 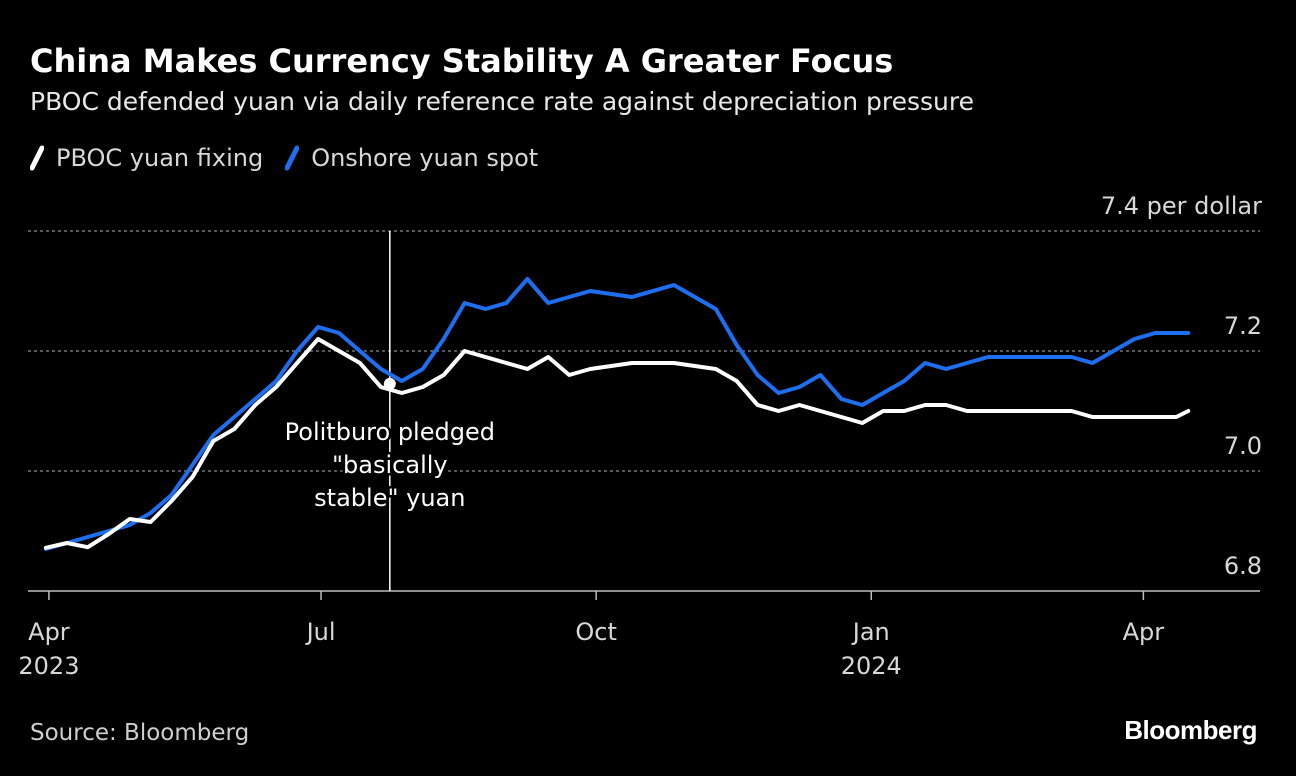 I want to click on annotation-marker, so click(x=389, y=383).